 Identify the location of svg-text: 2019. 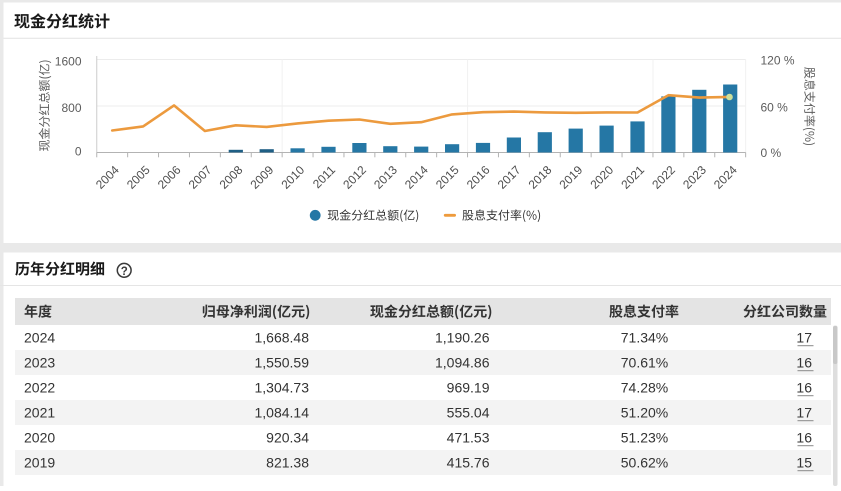
(39, 463).